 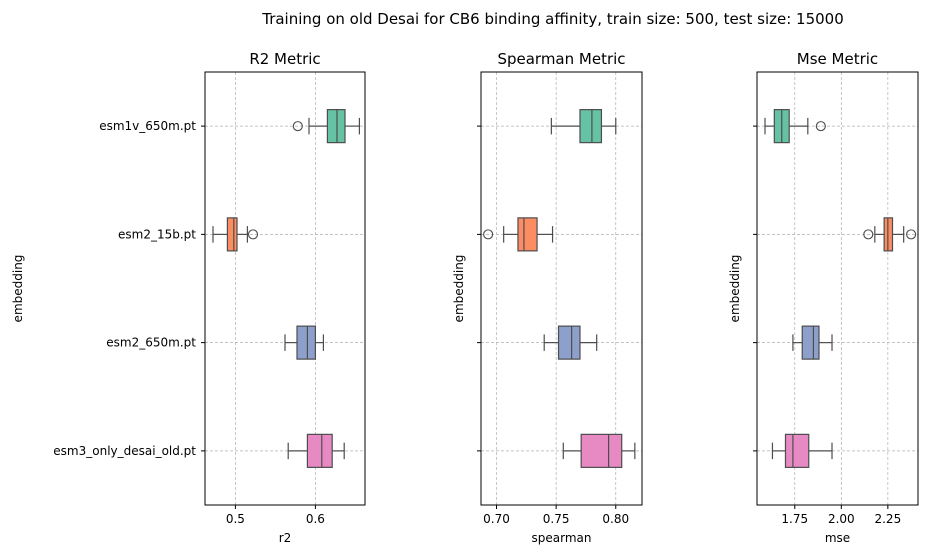 What do you see at coordinates (837, 538) in the screenshot?
I see `x-axis-label: mse` at bounding box center [837, 538].